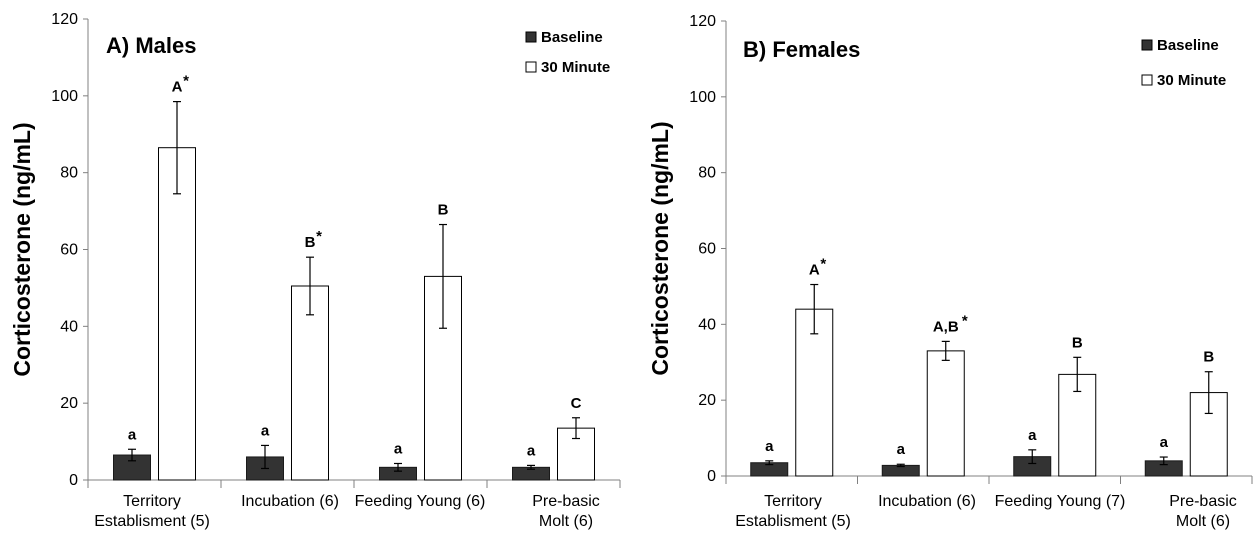 Image resolution: width=1254 pixels, height=537 pixels. What do you see at coordinates (946, 326) in the screenshot?
I see `significance-label: A,B` at bounding box center [946, 326].